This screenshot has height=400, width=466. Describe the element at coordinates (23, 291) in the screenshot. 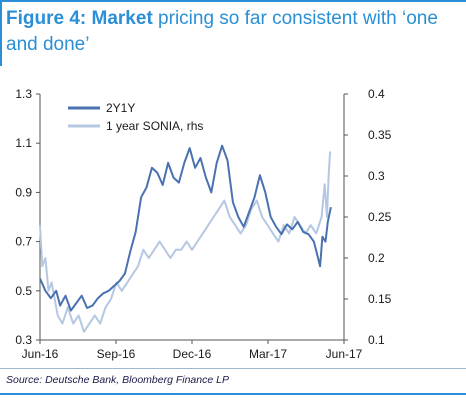

I see `y-left-tick-label: 0.5` at that location.